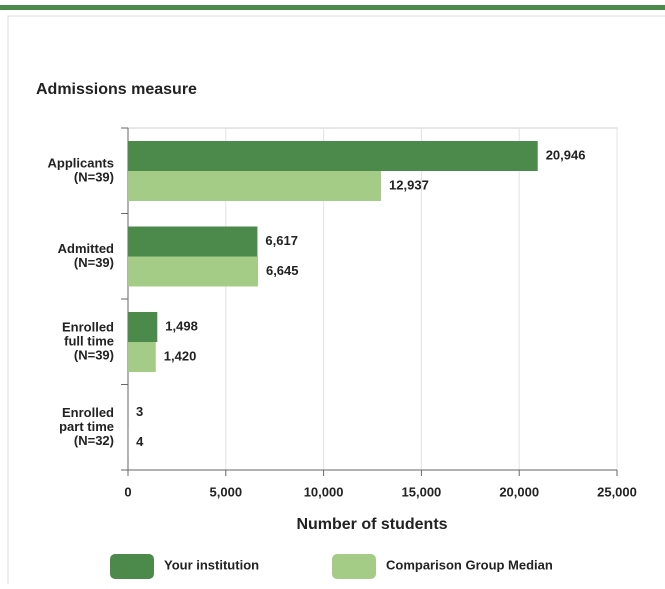 Image resolution: width=665 pixels, height=589 pixels. What do you see at coordinates (617, 491) in the screenshot?
I see `x-tick-label: 25,000` at bounding box center [617, 491].